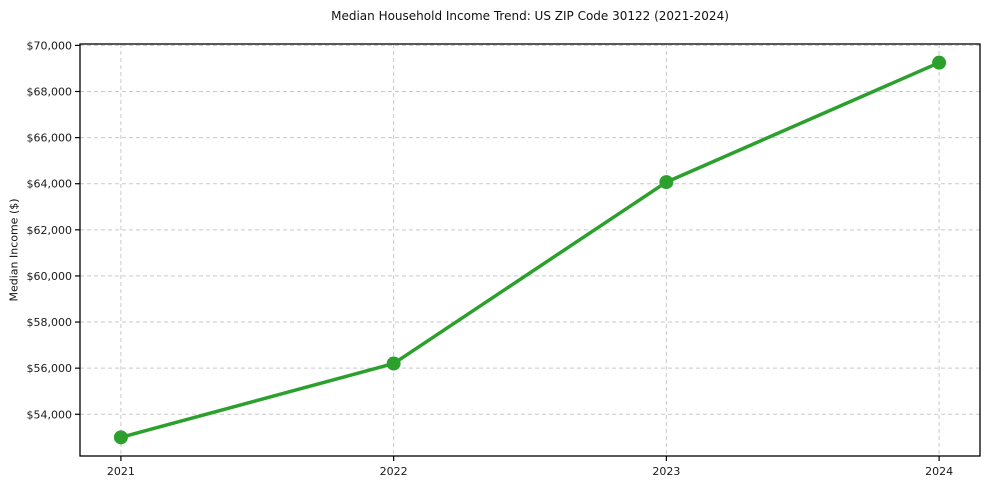  I want to click on x-tick-label: 2024, so click(939, 471).